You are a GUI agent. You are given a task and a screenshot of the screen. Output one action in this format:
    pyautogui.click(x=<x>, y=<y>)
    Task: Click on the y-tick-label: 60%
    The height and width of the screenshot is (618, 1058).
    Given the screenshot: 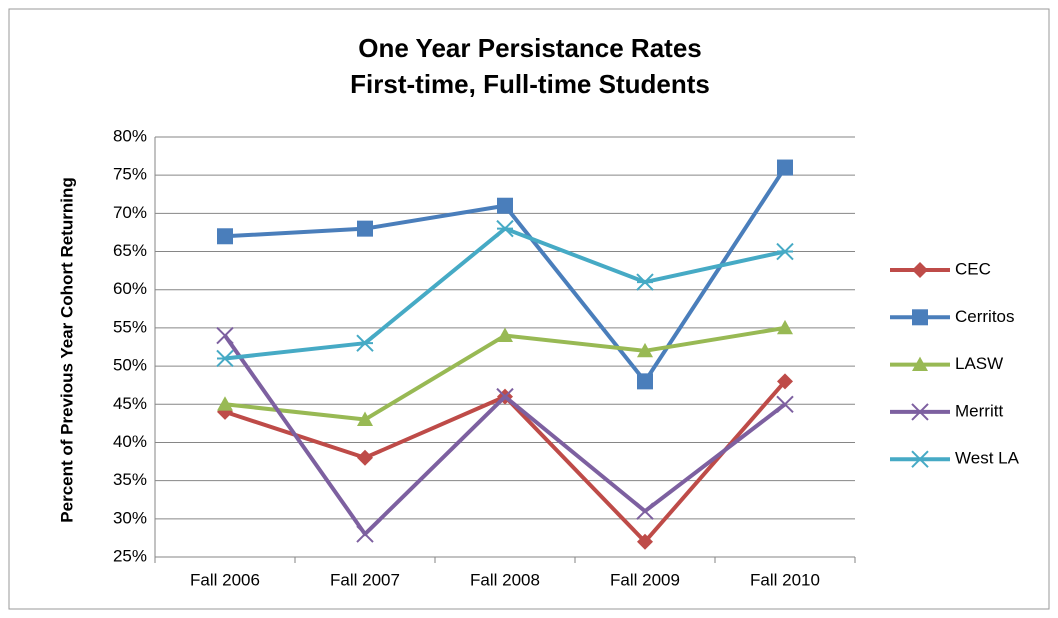 What is the action you would take?
    pyautogui.click(x=130, y=288)
    